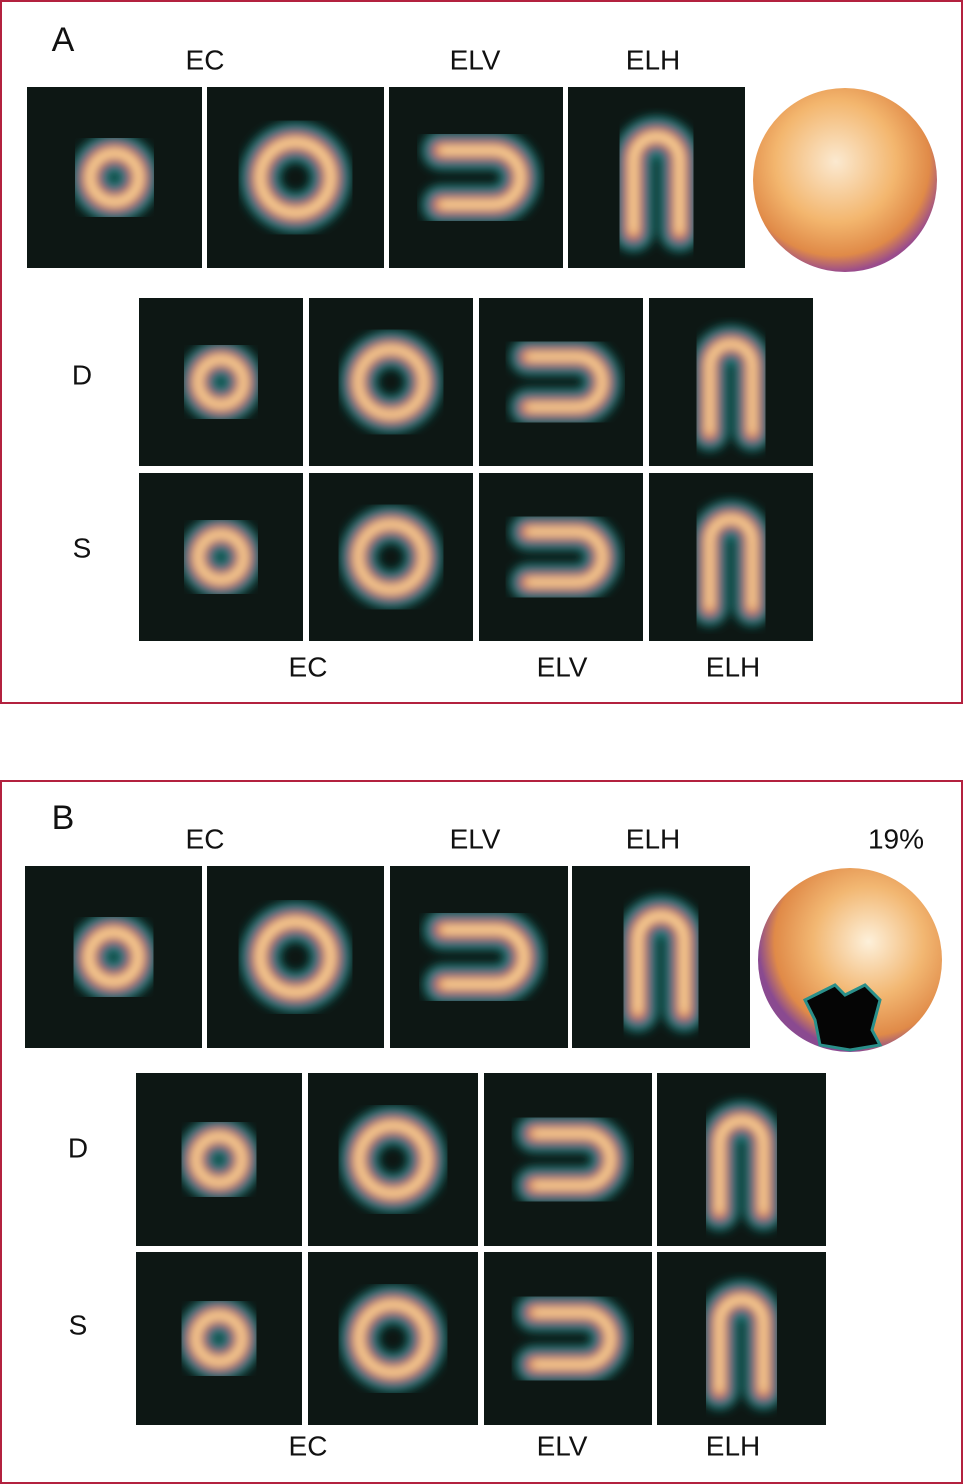 This screenshot has width=963, height=1484. I want to click on perfusion-defect, so click(842, 1017).